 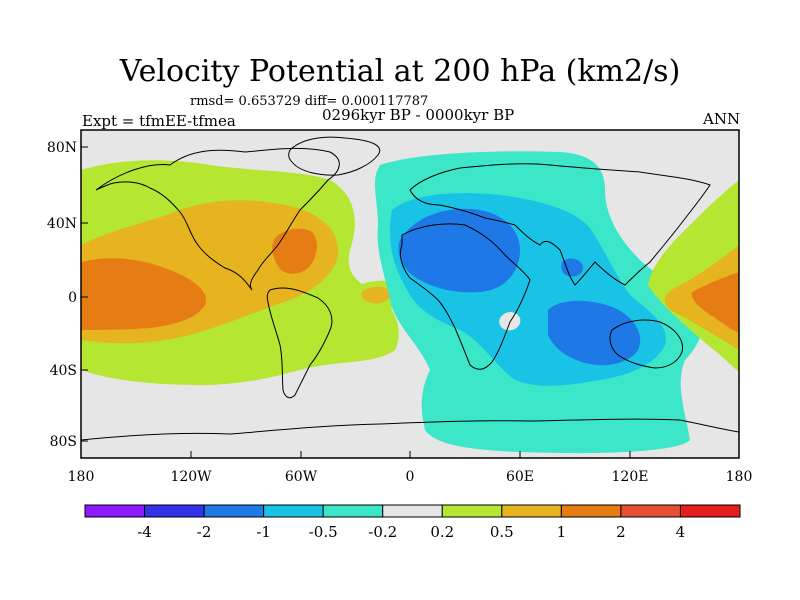 What do you see at coordinates (143, 294) in the screenshot?
I see `field-orange-west-pacific` at bounding box center [143, 294].